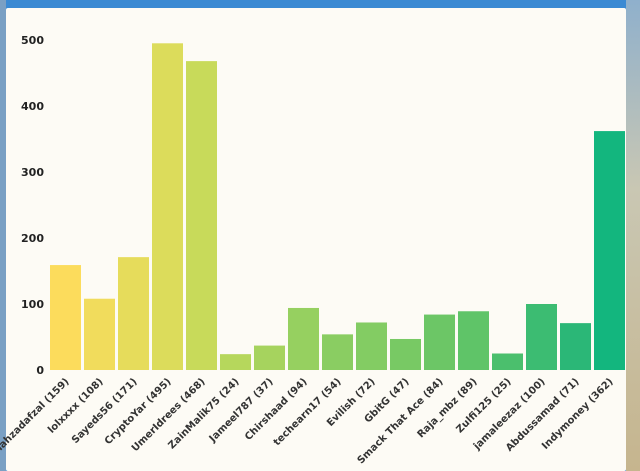 This screenshot has width=640, height=471. I want to click on x-category-label: Chirshaad (94), so click(276, 409).